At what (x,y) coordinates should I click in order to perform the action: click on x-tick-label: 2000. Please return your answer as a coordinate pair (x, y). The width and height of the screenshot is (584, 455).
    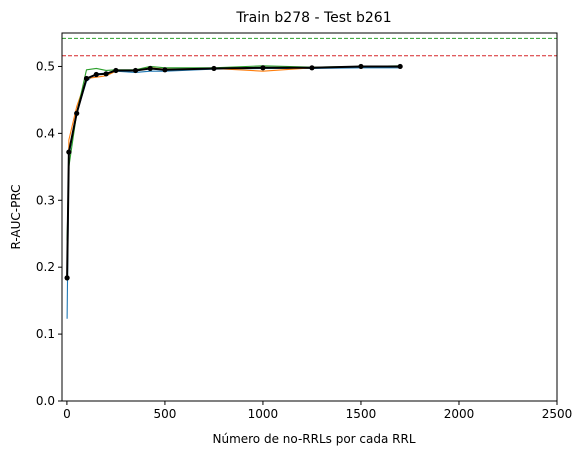
    Looking at the image, I should click on (459, 414).